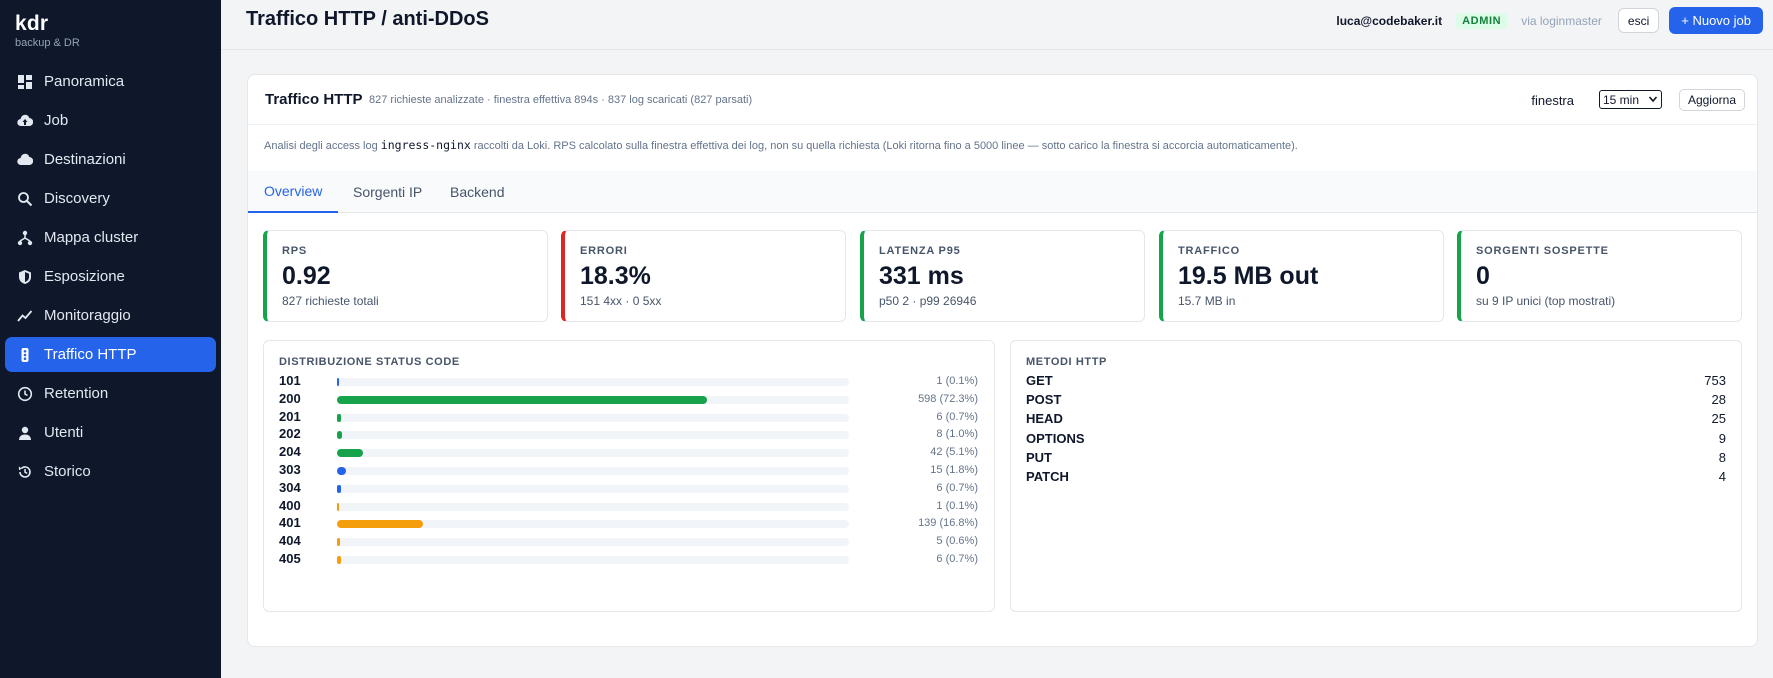 This screenshot has width=1773, height=678. Describe the element at coordinates (110, 315) in the screenshot. I see `sidebar-item-monitoraggio: Monitoraggio` at that location.